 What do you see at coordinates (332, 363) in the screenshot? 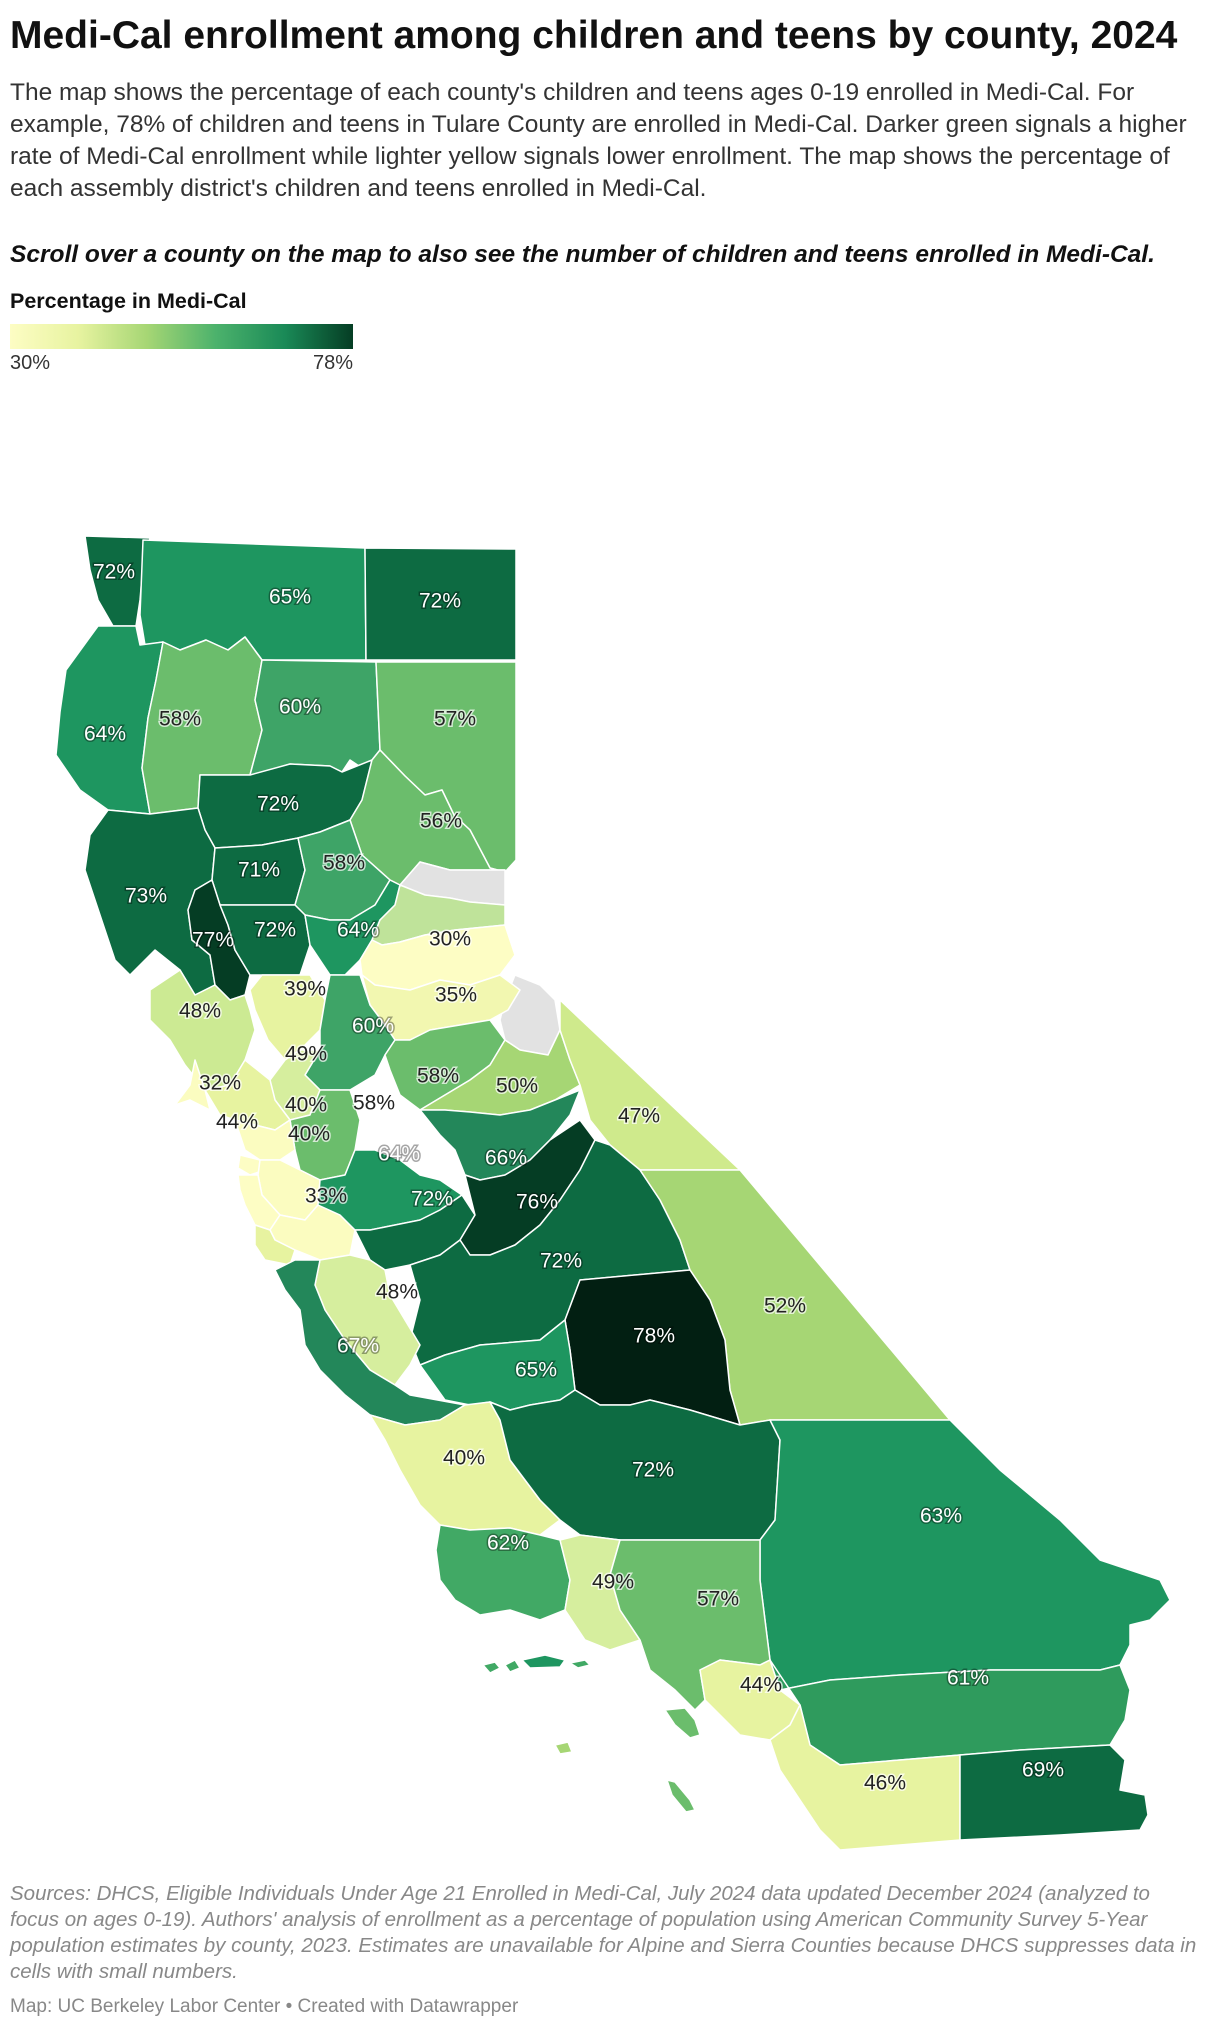
I see `legend-max-label: 78%` at bounding box center [332, 363].